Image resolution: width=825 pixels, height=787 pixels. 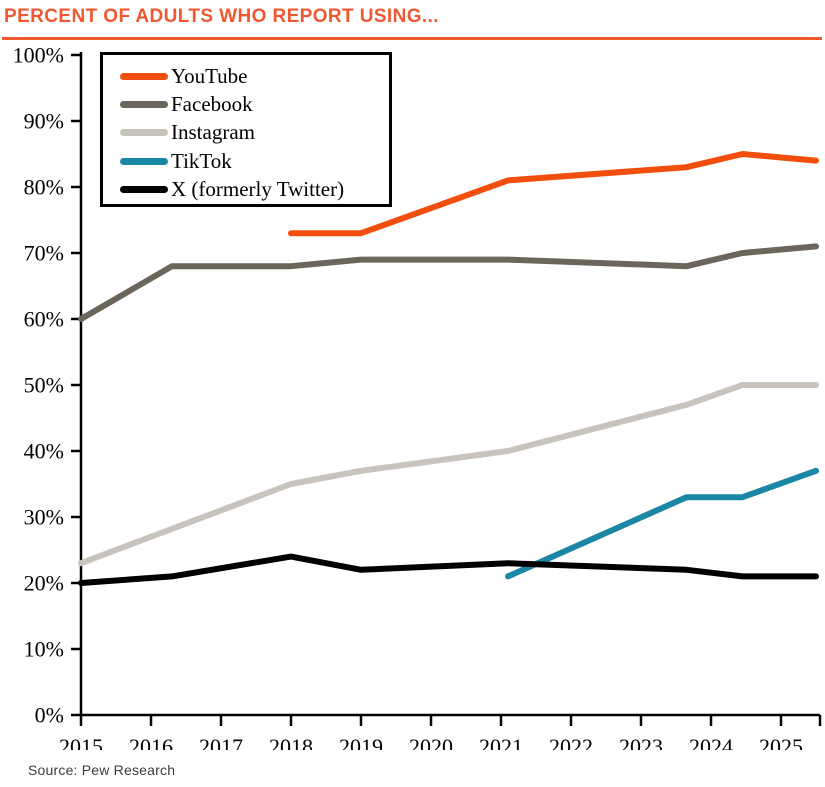 I want to click on youtube-line-swatch, so click(x=144, y=76).